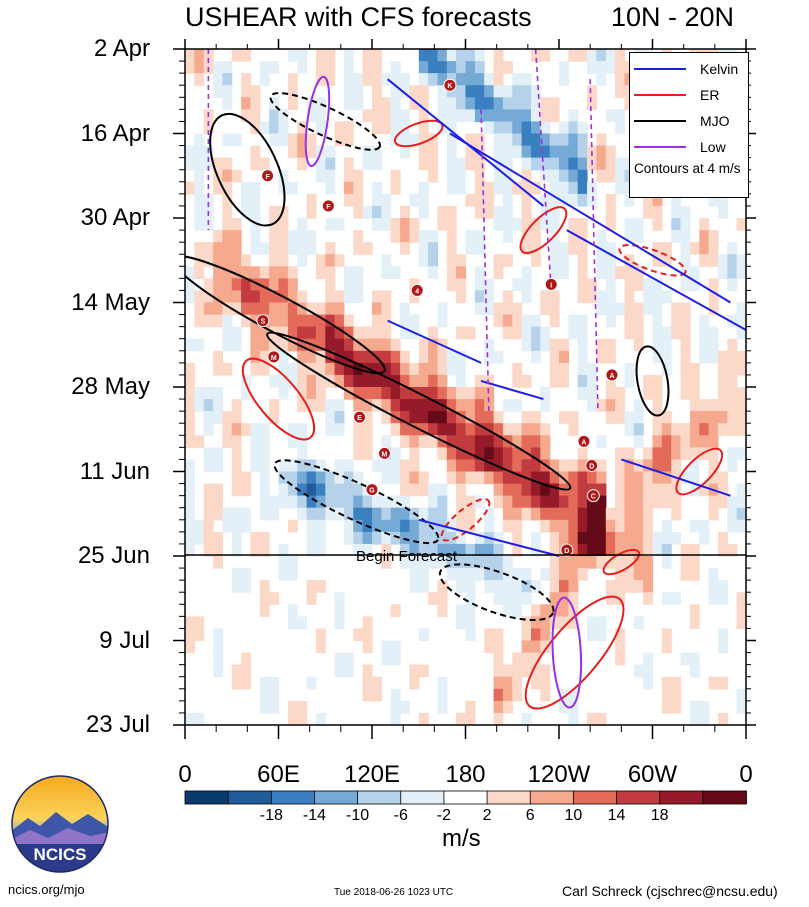 The image size is (809, 907). I want to click on ncics-logo: NCICS, so click(60, 824).